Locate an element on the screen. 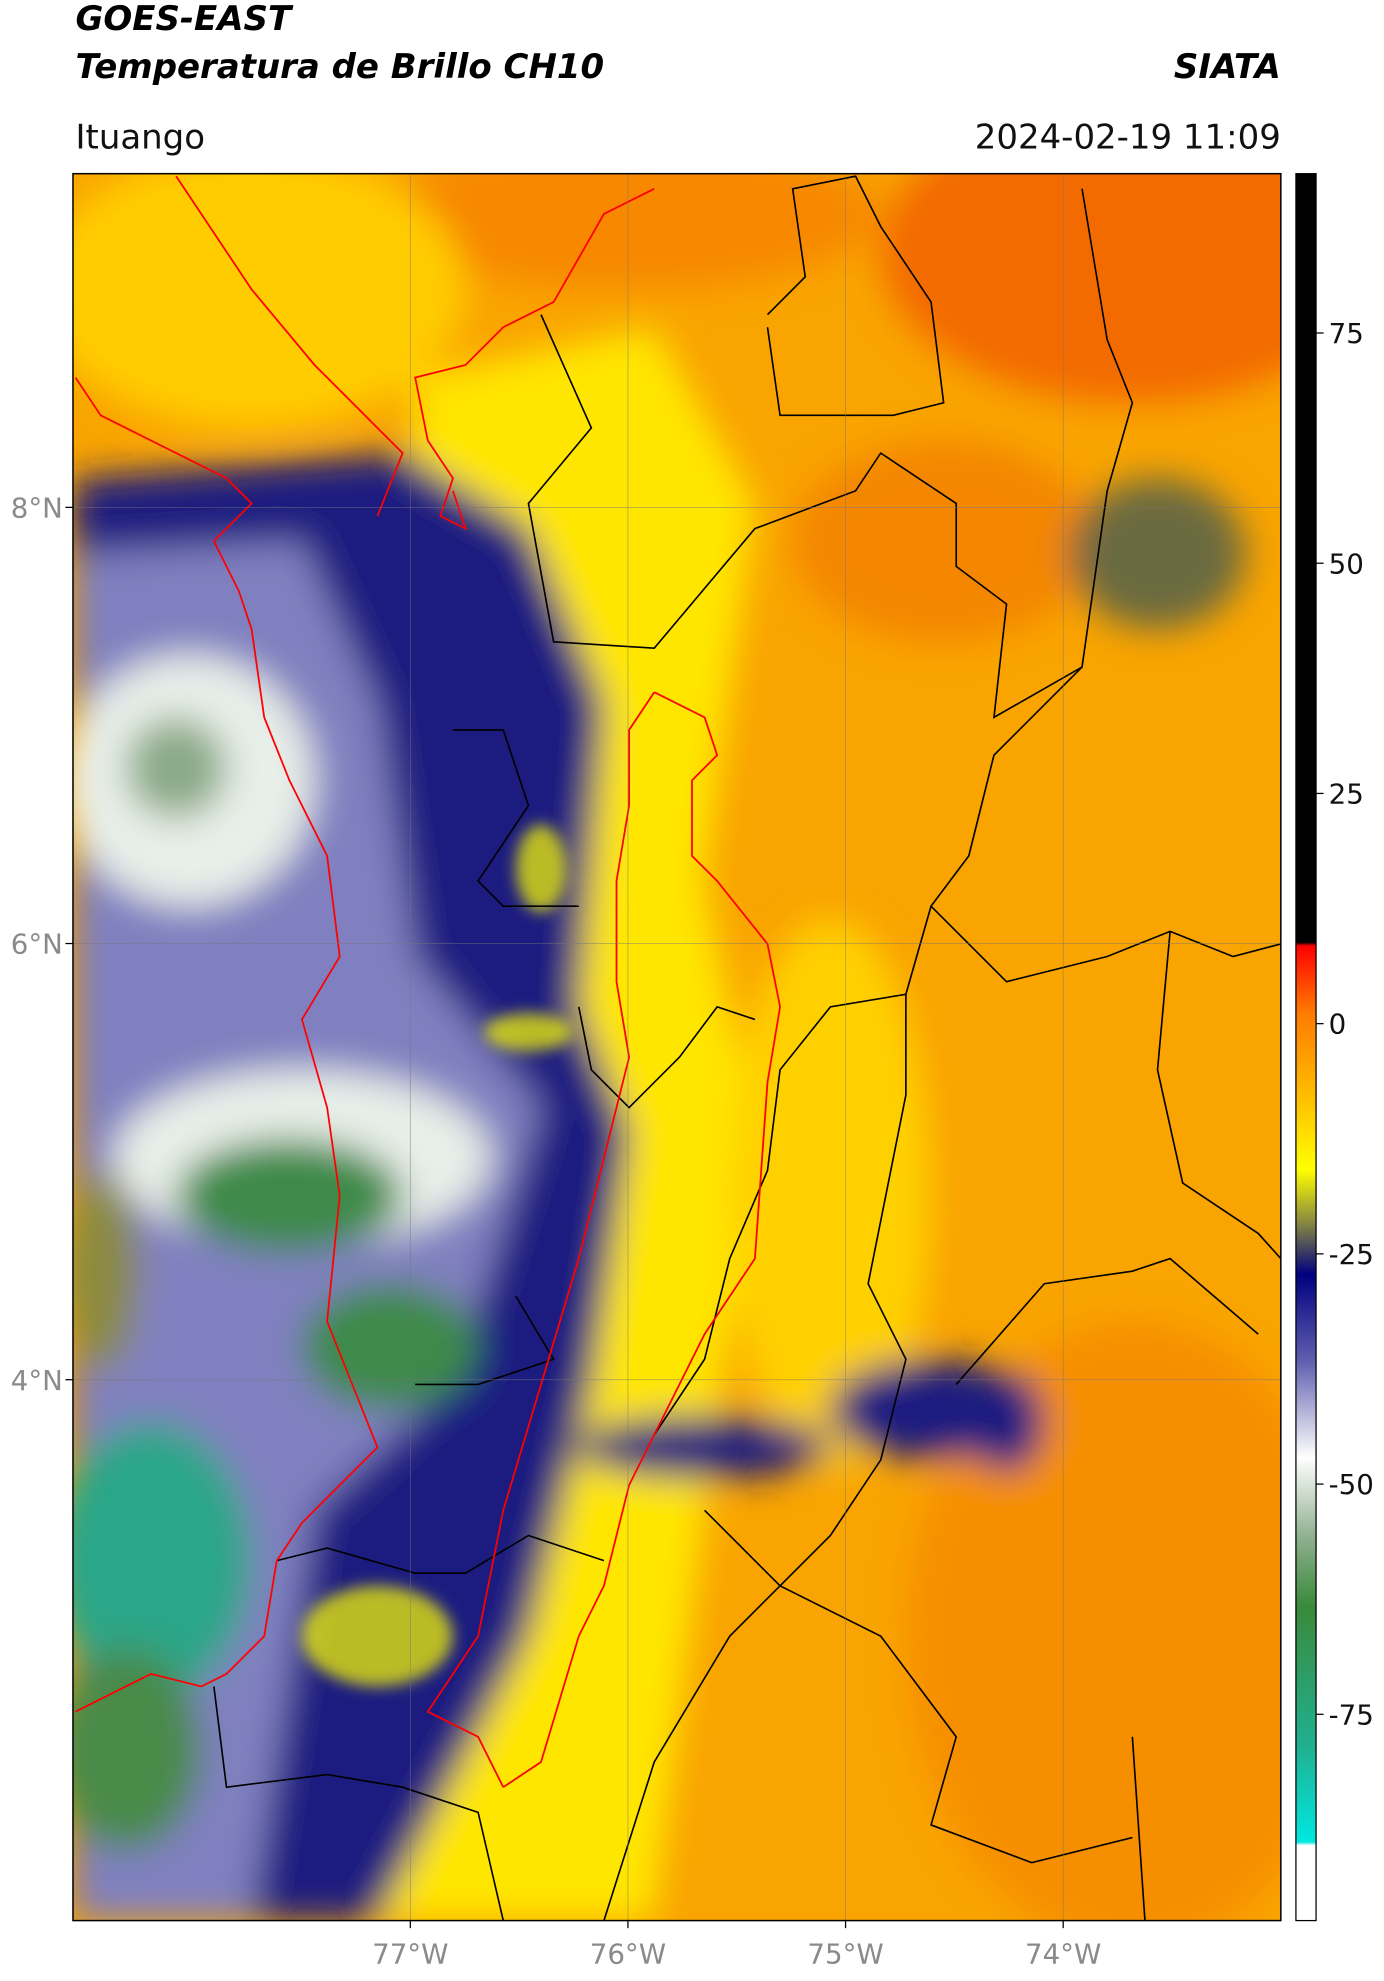 The image size is (1384, 1981). location: Ituango is located at coordinates (140, 138).